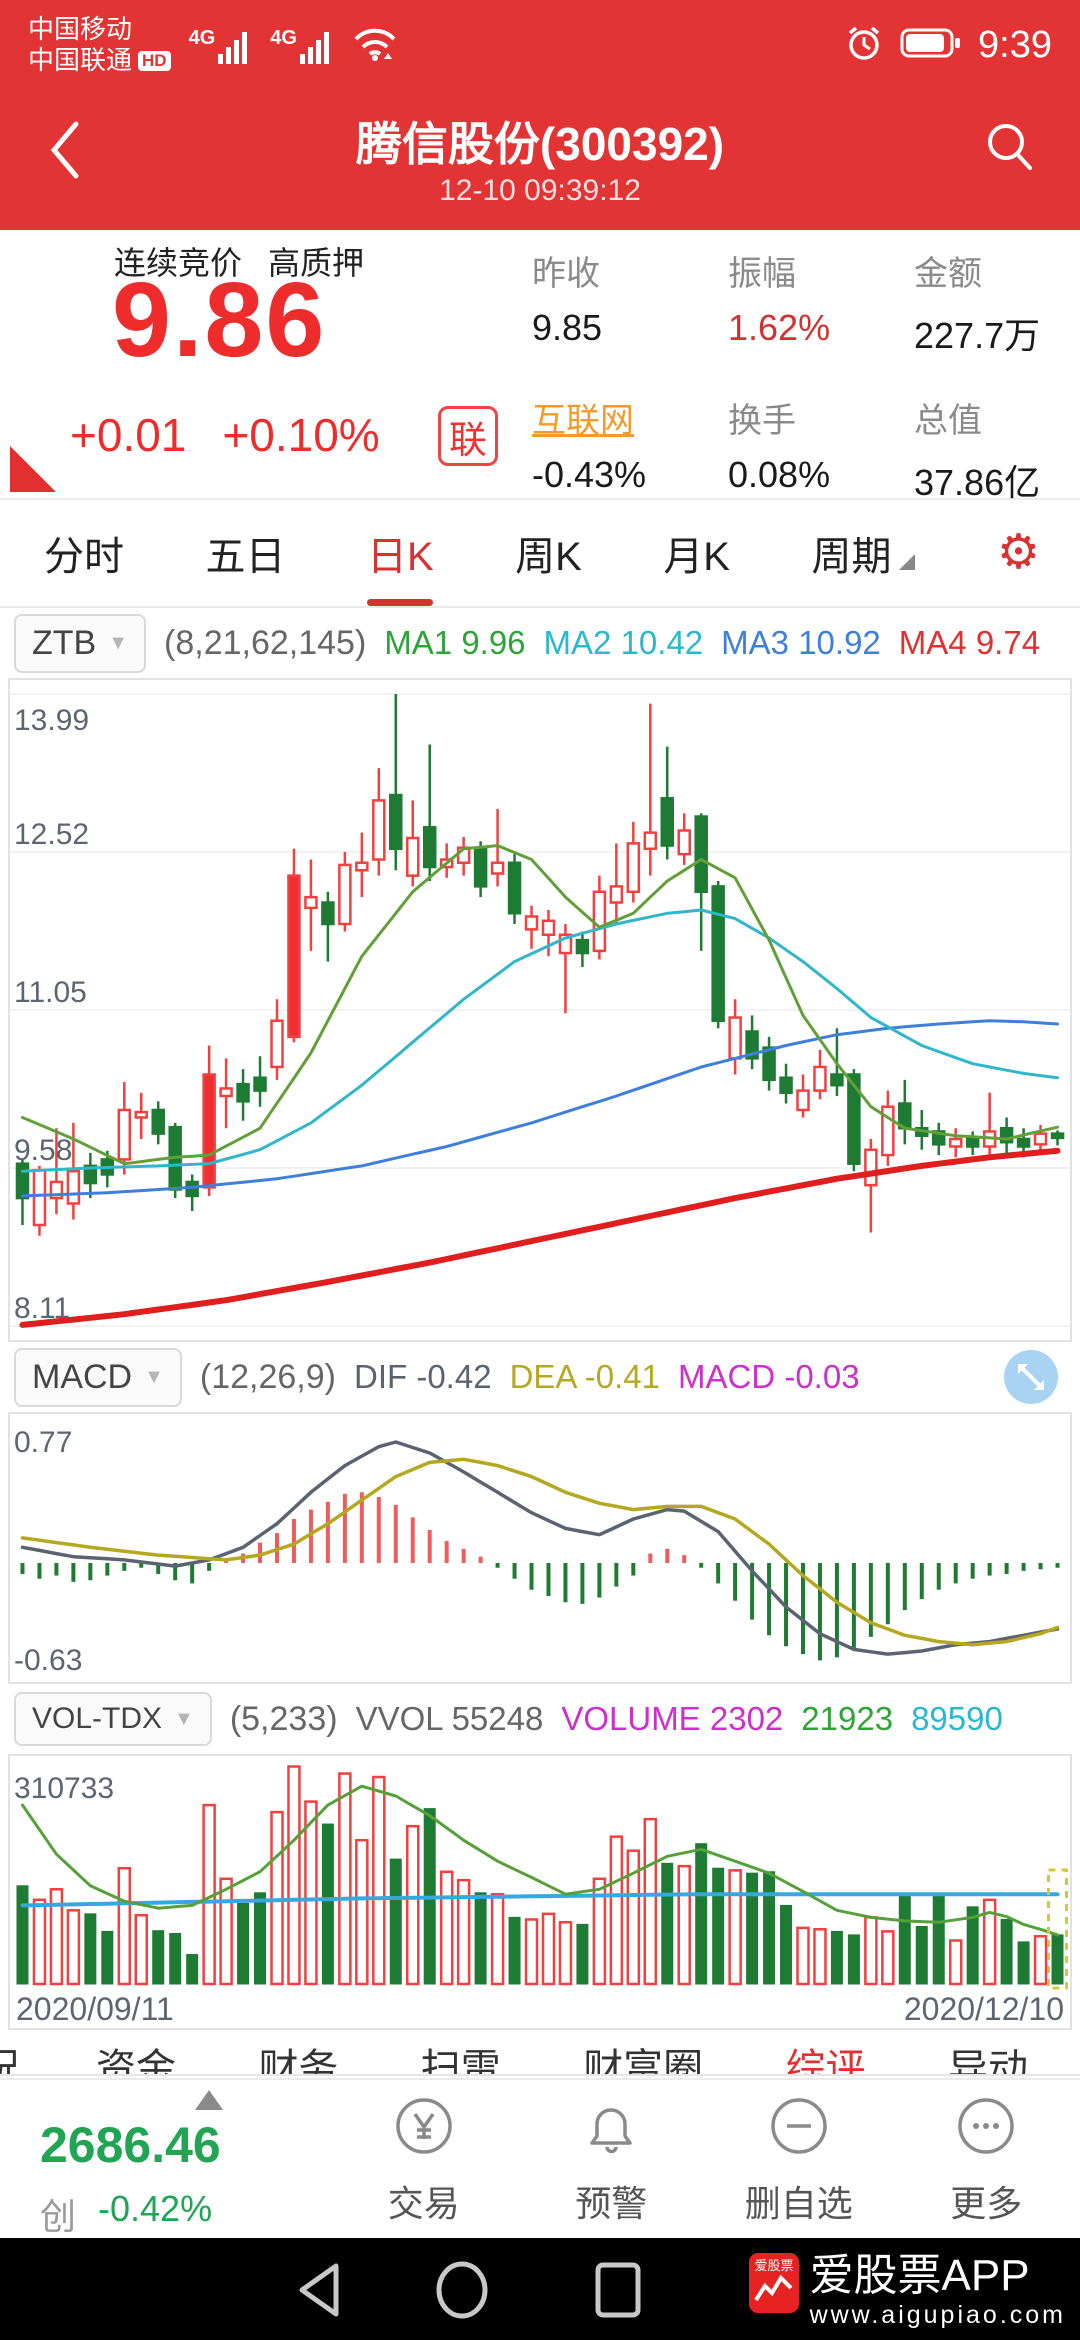 The height and width of the screenshot is (2340, 1080). What do you see at coordinates (540, 144) in the screenshot?
I see `page-title: 腾信股份(300392)` at bounding box center [540, 144].